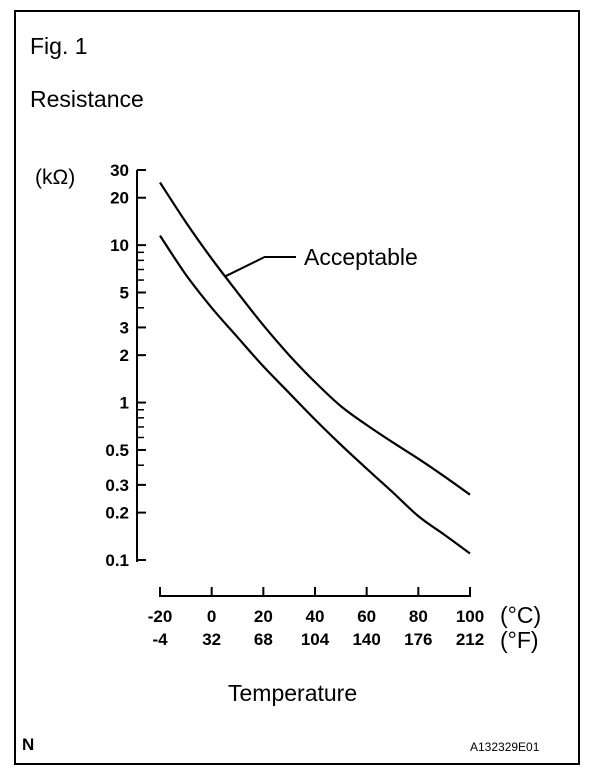  What do you see at coordinates (315, 639) in the screenshot?
I see `x-tick-label-fahrenheit: 104` at bounding box center [315, 639].